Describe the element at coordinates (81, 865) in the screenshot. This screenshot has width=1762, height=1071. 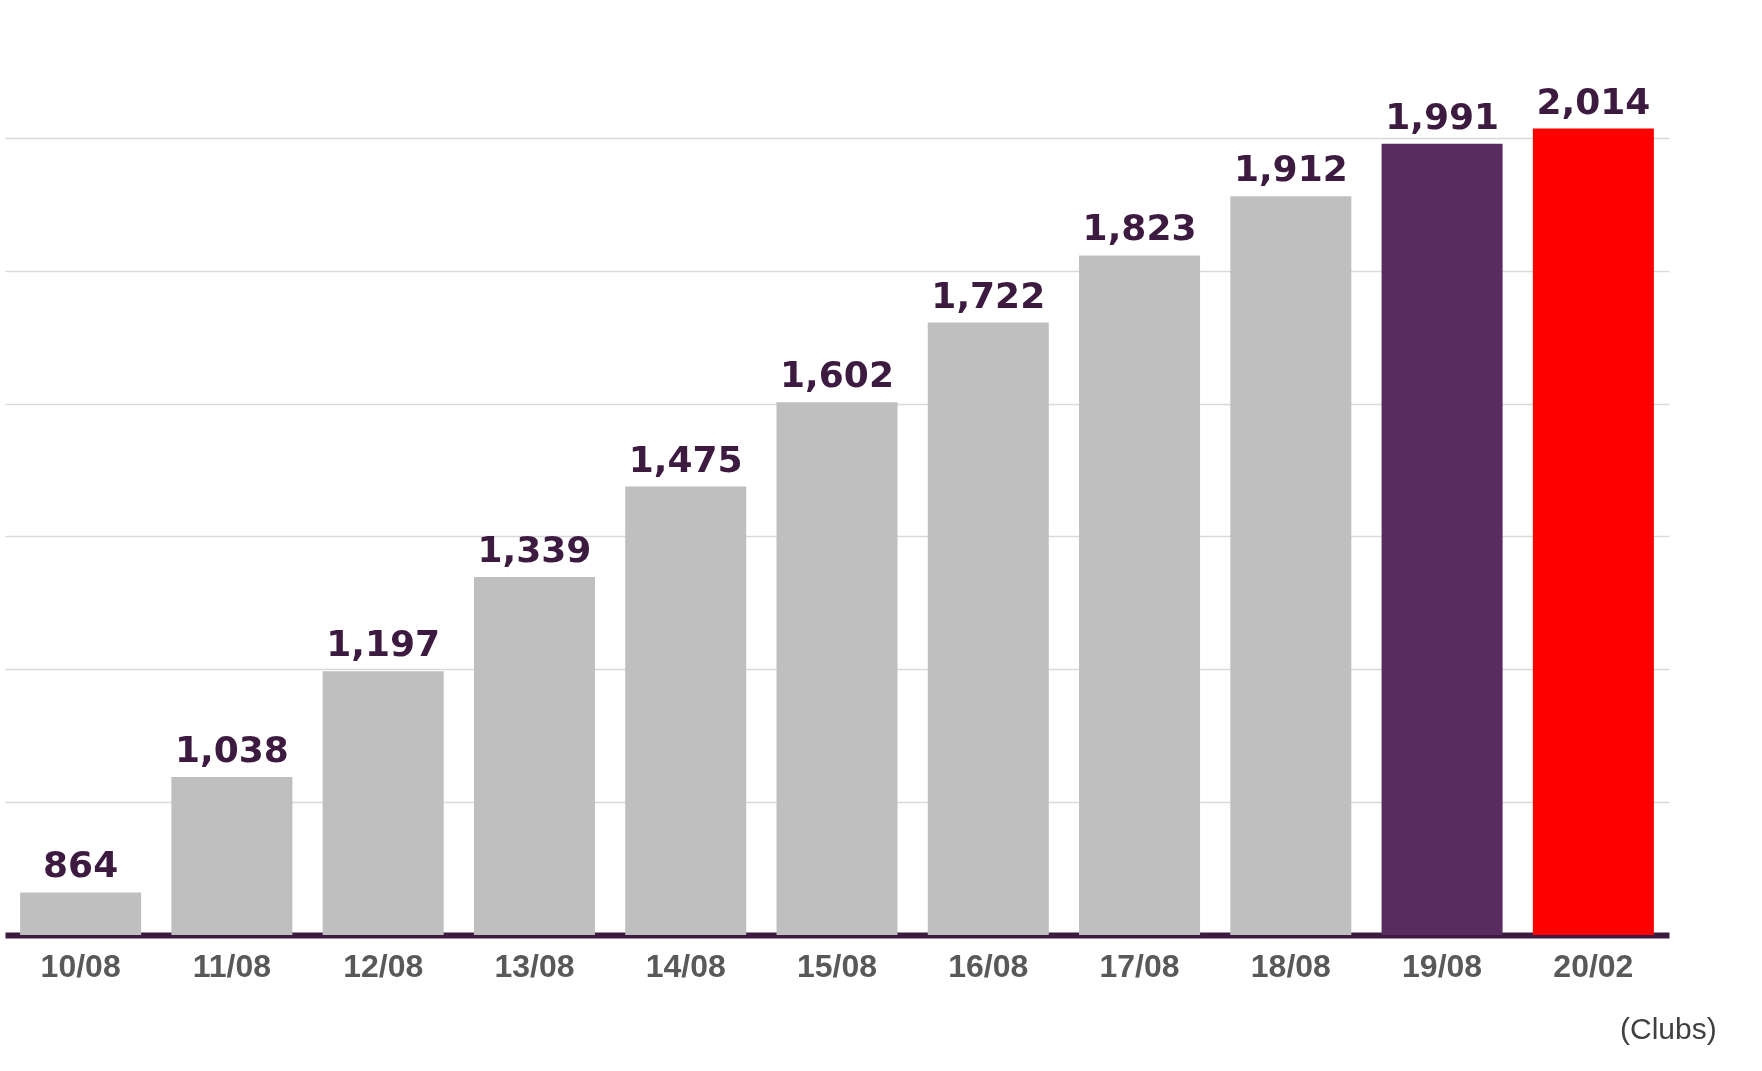
I see `data-label: 864` at that location.